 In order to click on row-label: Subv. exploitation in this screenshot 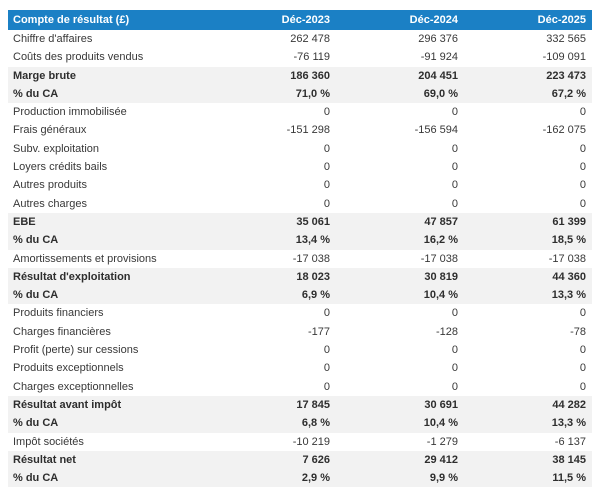, I will do `click(56, 148)`.